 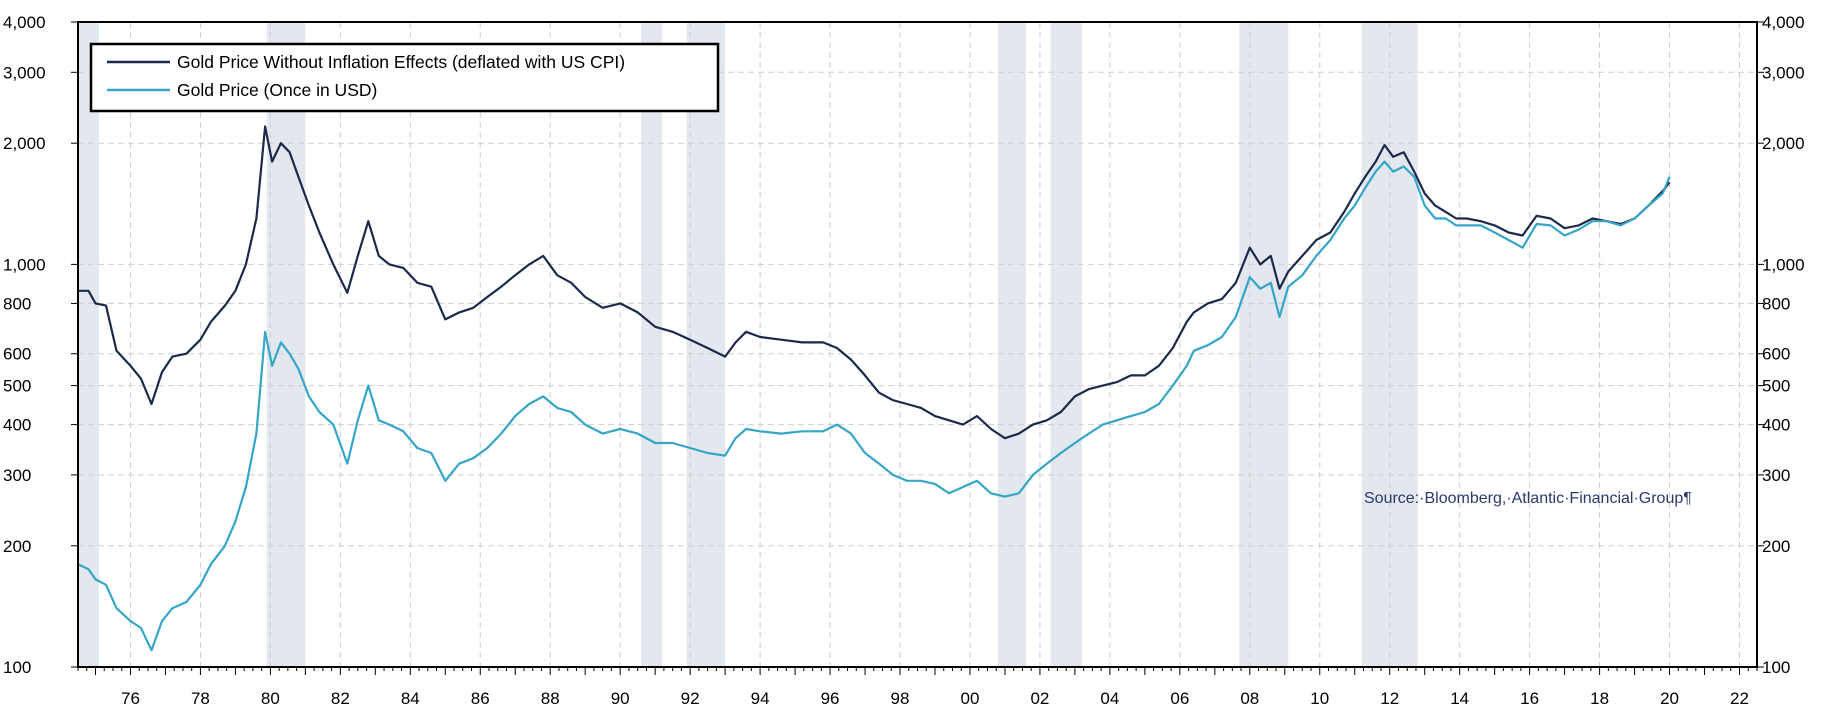 I want to click on x-tick-label: 12, so click(x=1389, y=698).